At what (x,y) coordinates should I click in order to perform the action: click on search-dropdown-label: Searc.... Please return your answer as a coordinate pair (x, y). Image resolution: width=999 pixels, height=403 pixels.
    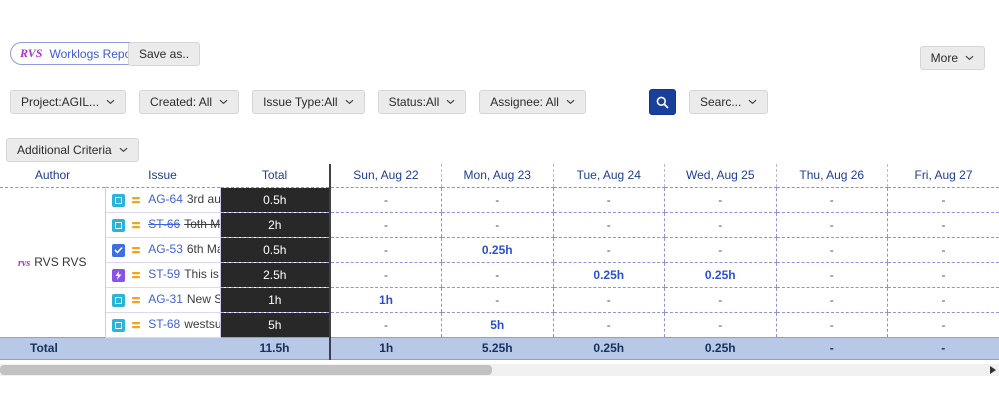
    Looking at the image, I should click on (720, 102).